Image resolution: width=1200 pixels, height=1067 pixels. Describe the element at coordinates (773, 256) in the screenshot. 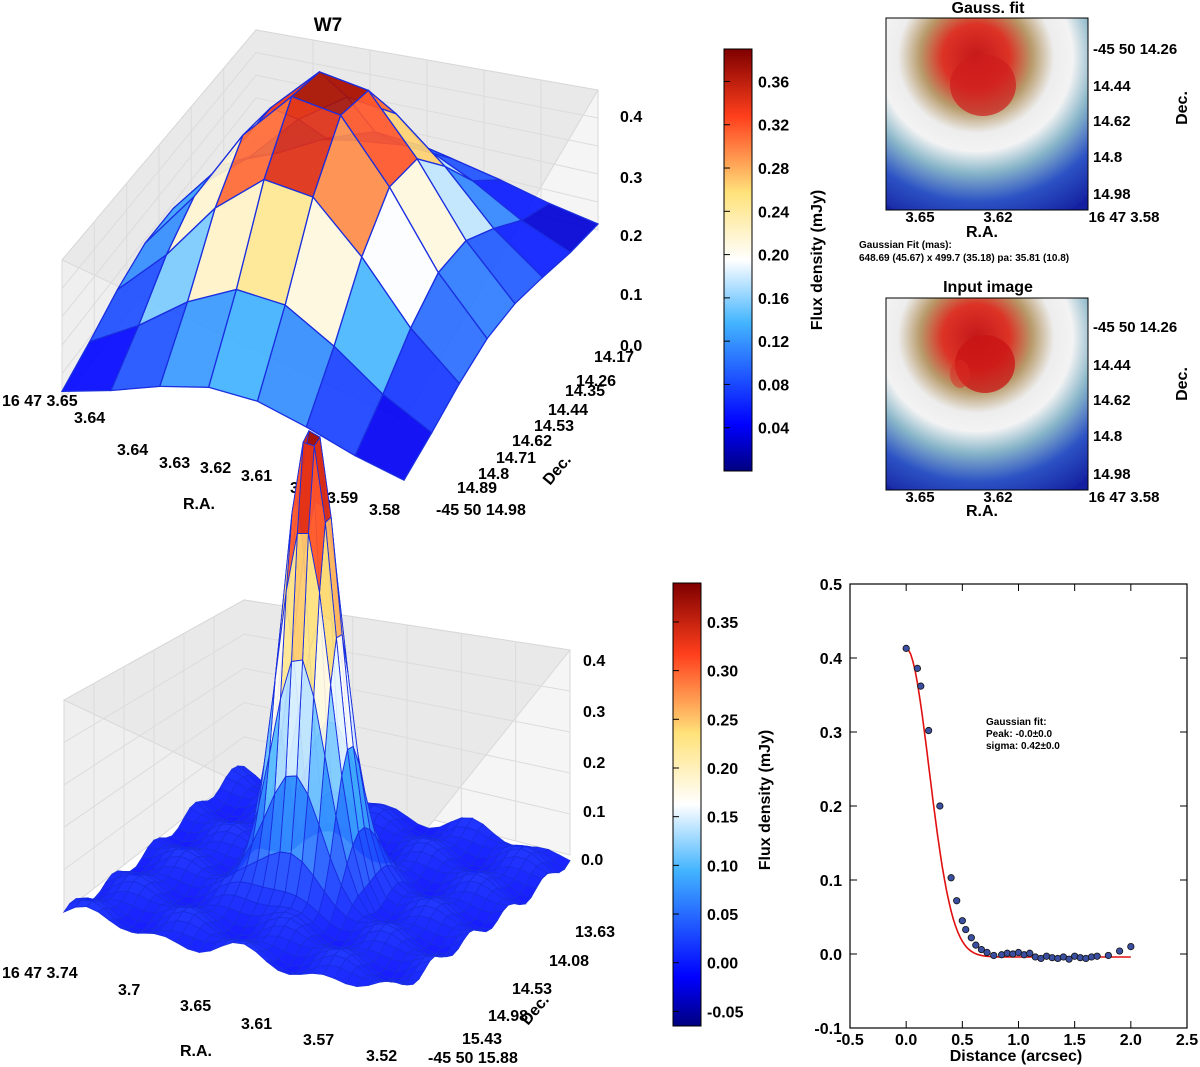

I see `colorbar-tick-label: 0.20` at that location.